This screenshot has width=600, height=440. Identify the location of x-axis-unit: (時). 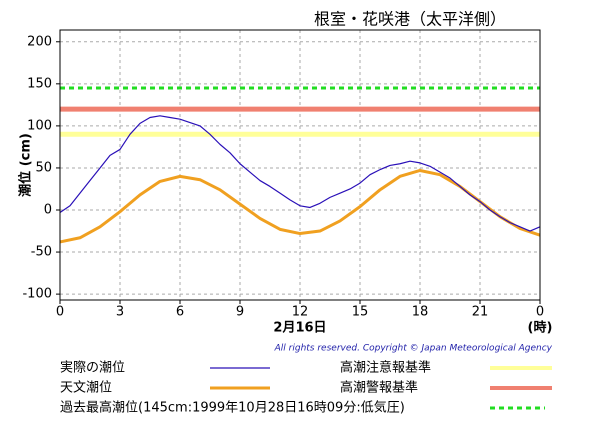
(540, 328).